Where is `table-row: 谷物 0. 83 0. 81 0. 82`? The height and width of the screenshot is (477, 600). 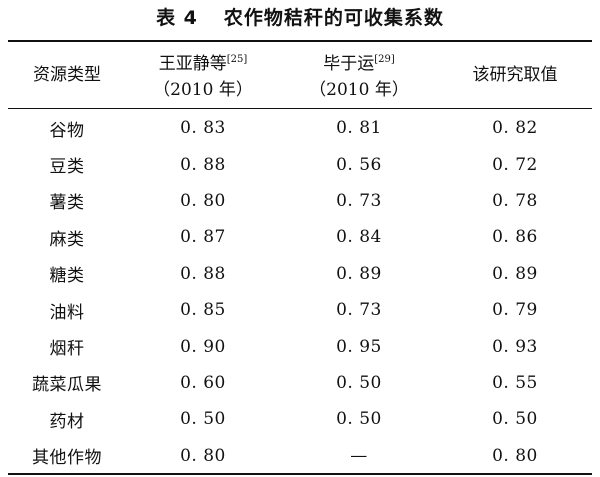
table-row: 谷物 0. 83 0. 81 0. 82 is located at coordinates (300, 128).